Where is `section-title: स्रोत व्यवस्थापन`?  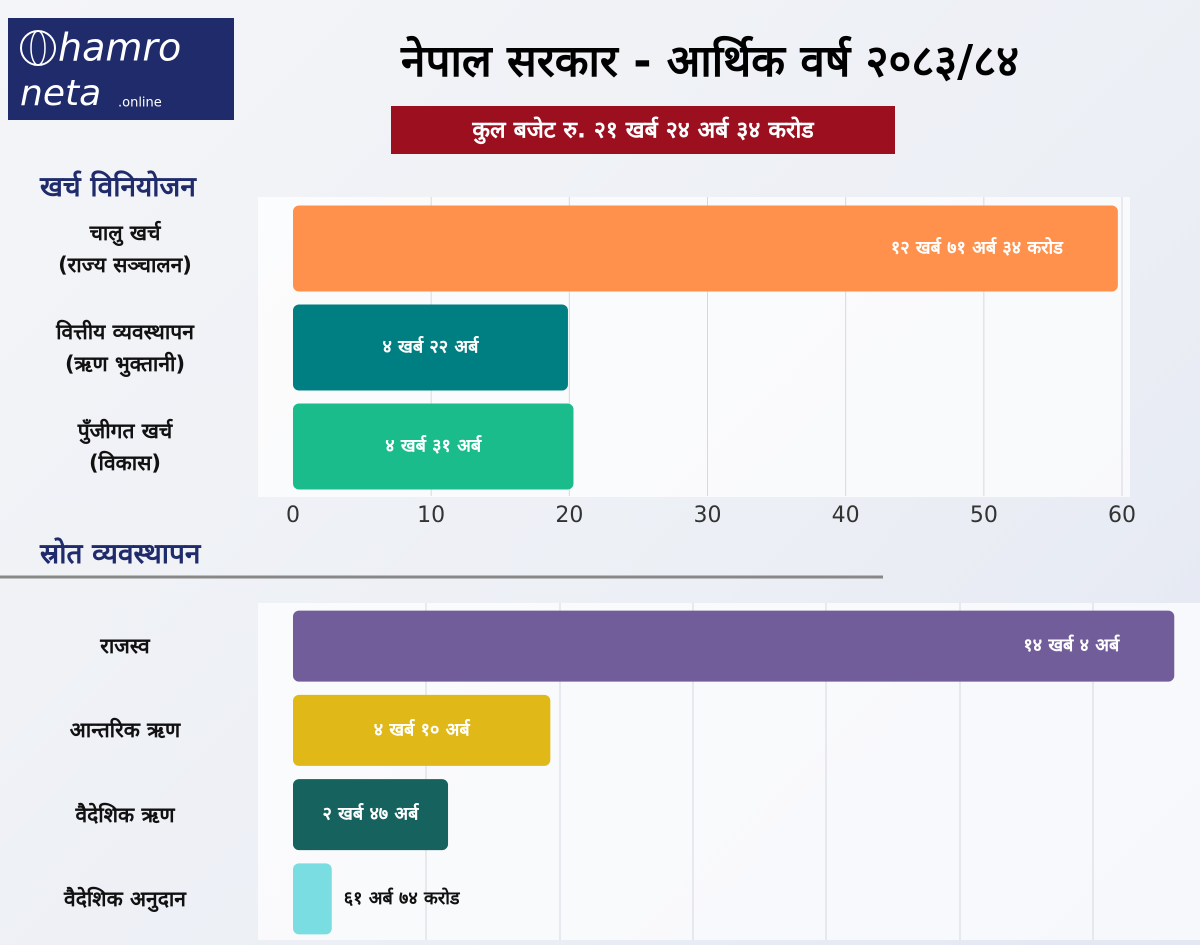 section-title: स्रोत व्यवस्थापन is located at coordinates (120, 553).